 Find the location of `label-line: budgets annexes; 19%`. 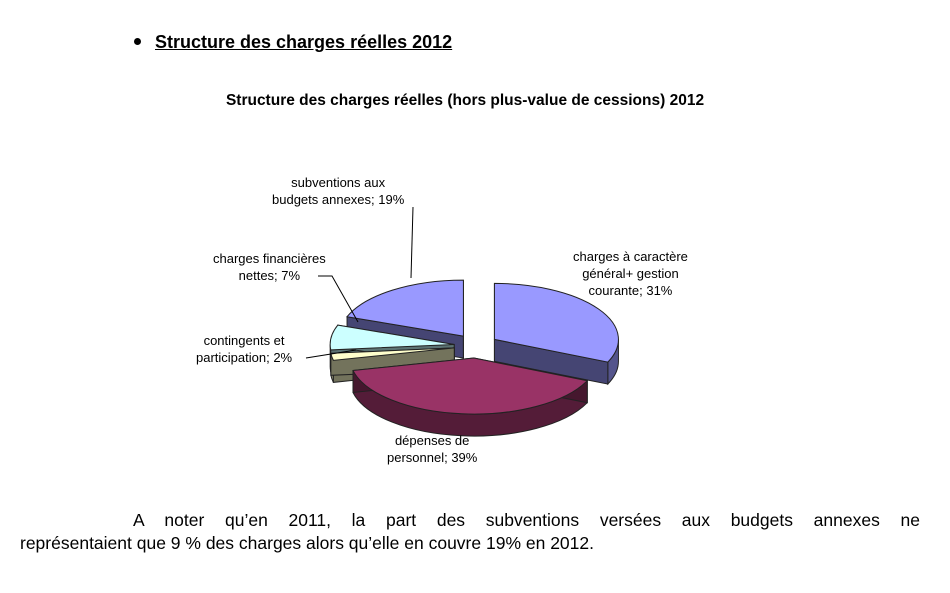

label-line: budgets annexes; 19% is located at coordinates (338, 199).